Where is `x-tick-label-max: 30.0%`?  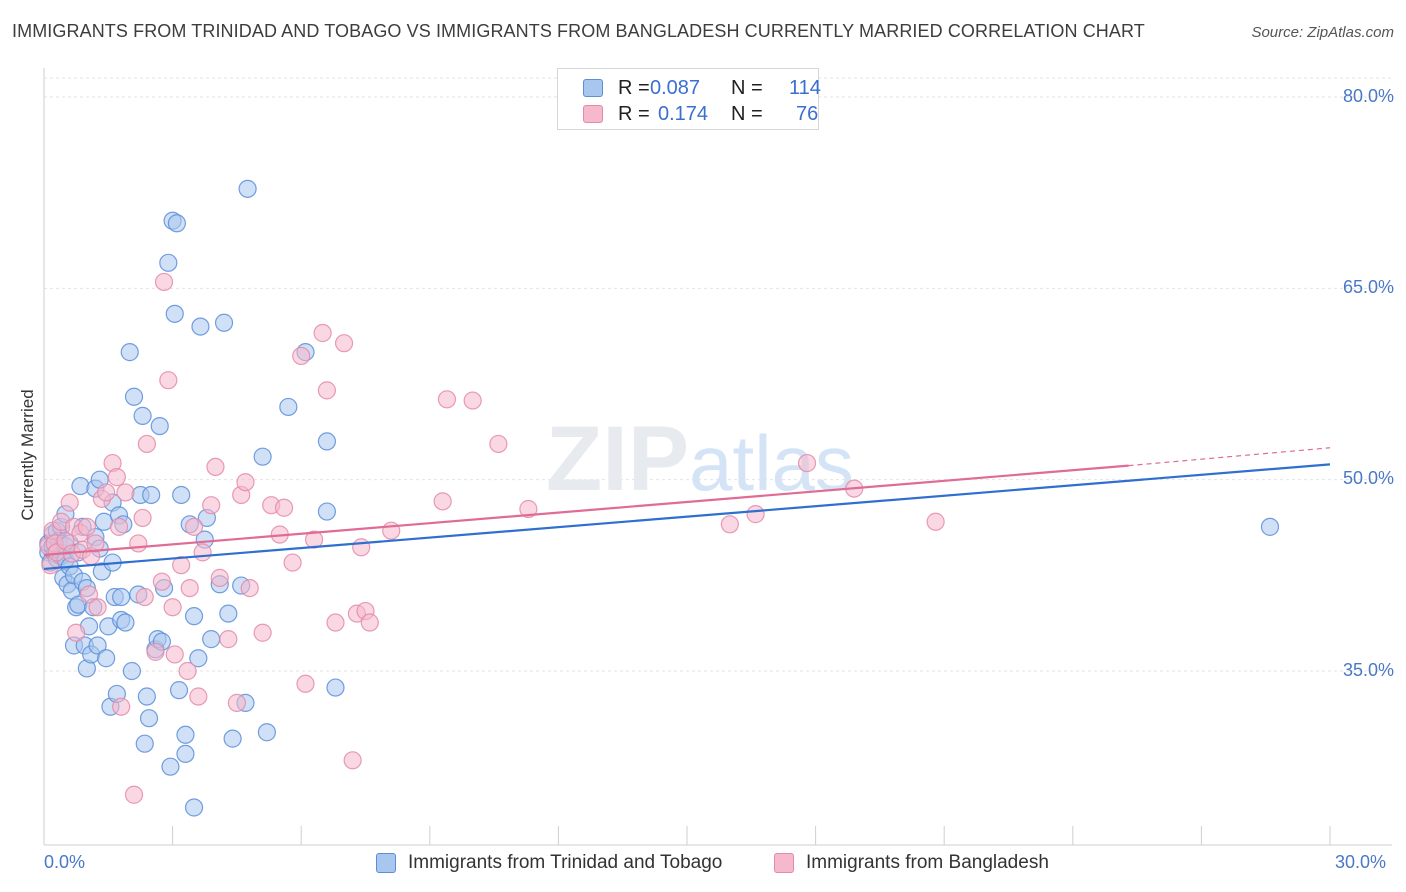
x-tick-label-max: 30.0% is located at coordinates (1361, 862).